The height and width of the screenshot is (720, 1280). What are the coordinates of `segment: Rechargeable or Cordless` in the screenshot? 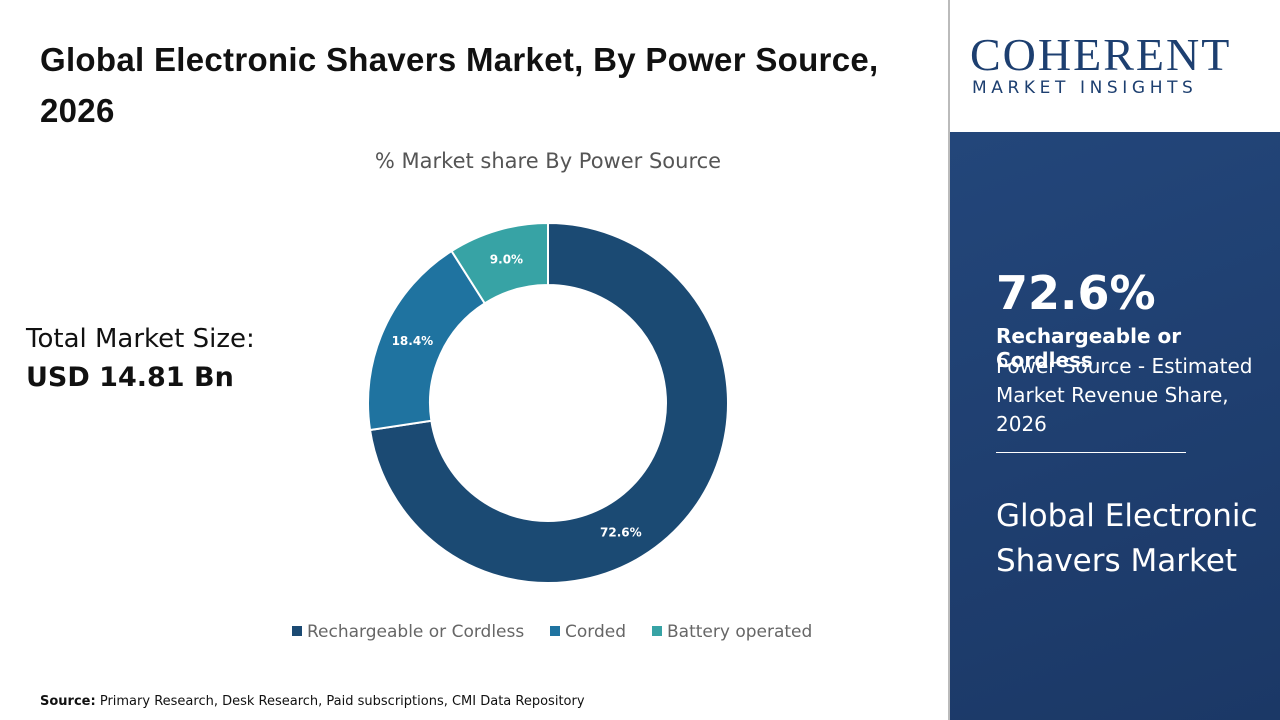 It's located at (1089, 348).